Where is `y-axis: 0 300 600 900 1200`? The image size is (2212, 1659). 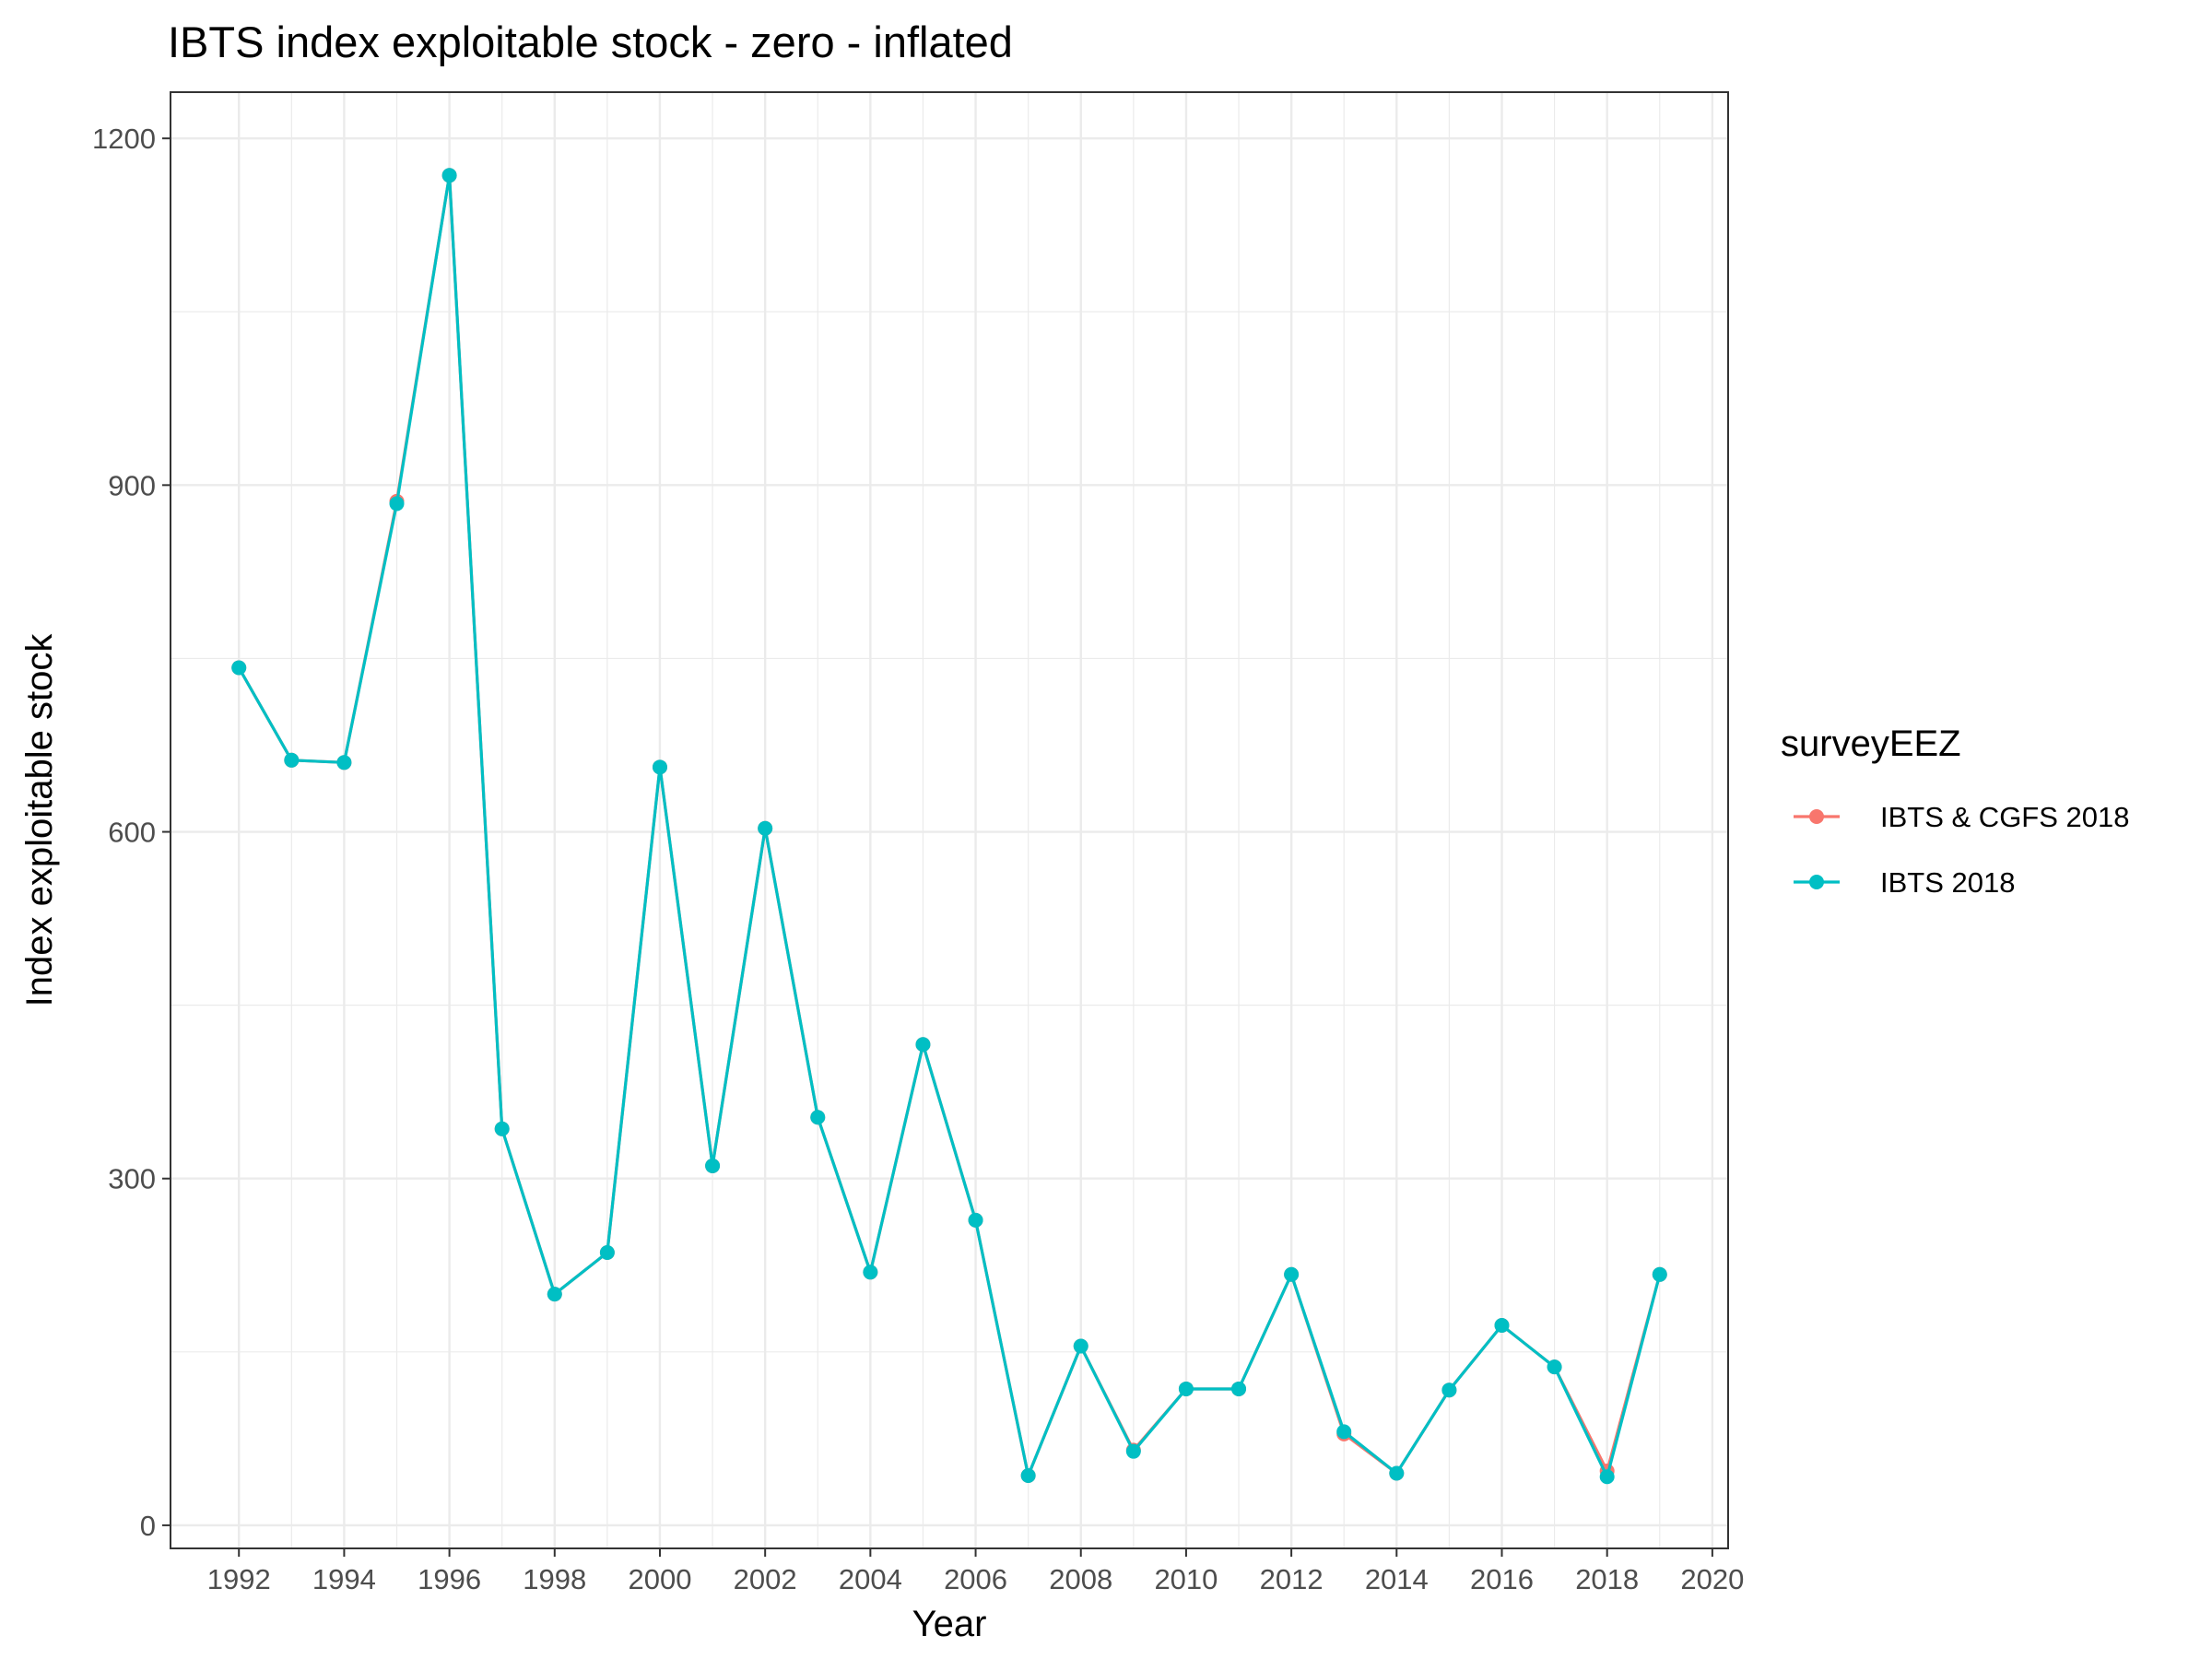 y-axis: 0 300 600 900 1200 is located at coordinates (131, 832).